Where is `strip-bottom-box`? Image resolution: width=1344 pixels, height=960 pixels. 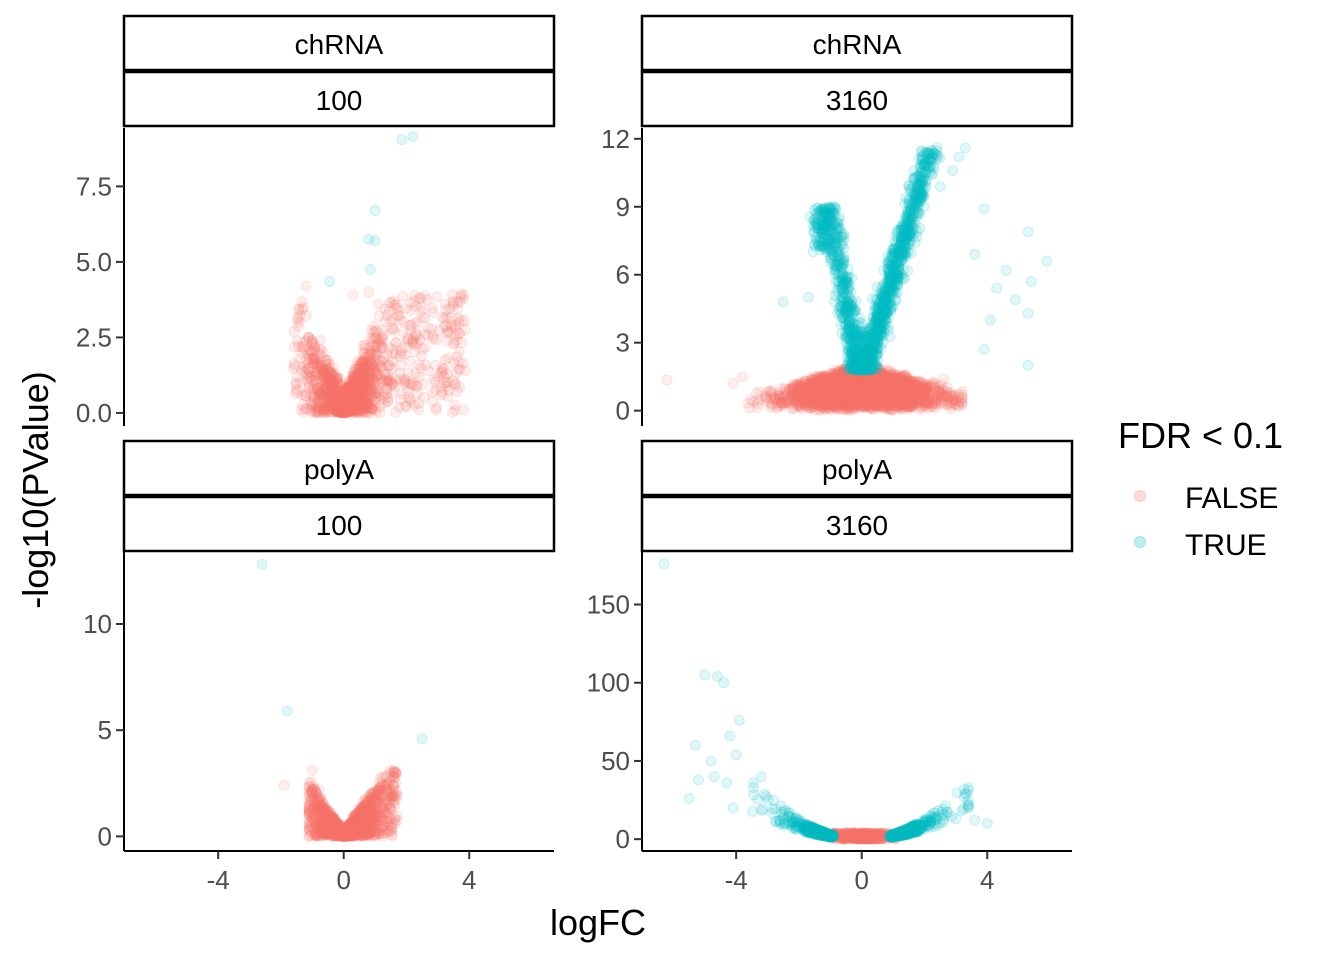 strip-bottom-box is located at coordinates (339, 99).